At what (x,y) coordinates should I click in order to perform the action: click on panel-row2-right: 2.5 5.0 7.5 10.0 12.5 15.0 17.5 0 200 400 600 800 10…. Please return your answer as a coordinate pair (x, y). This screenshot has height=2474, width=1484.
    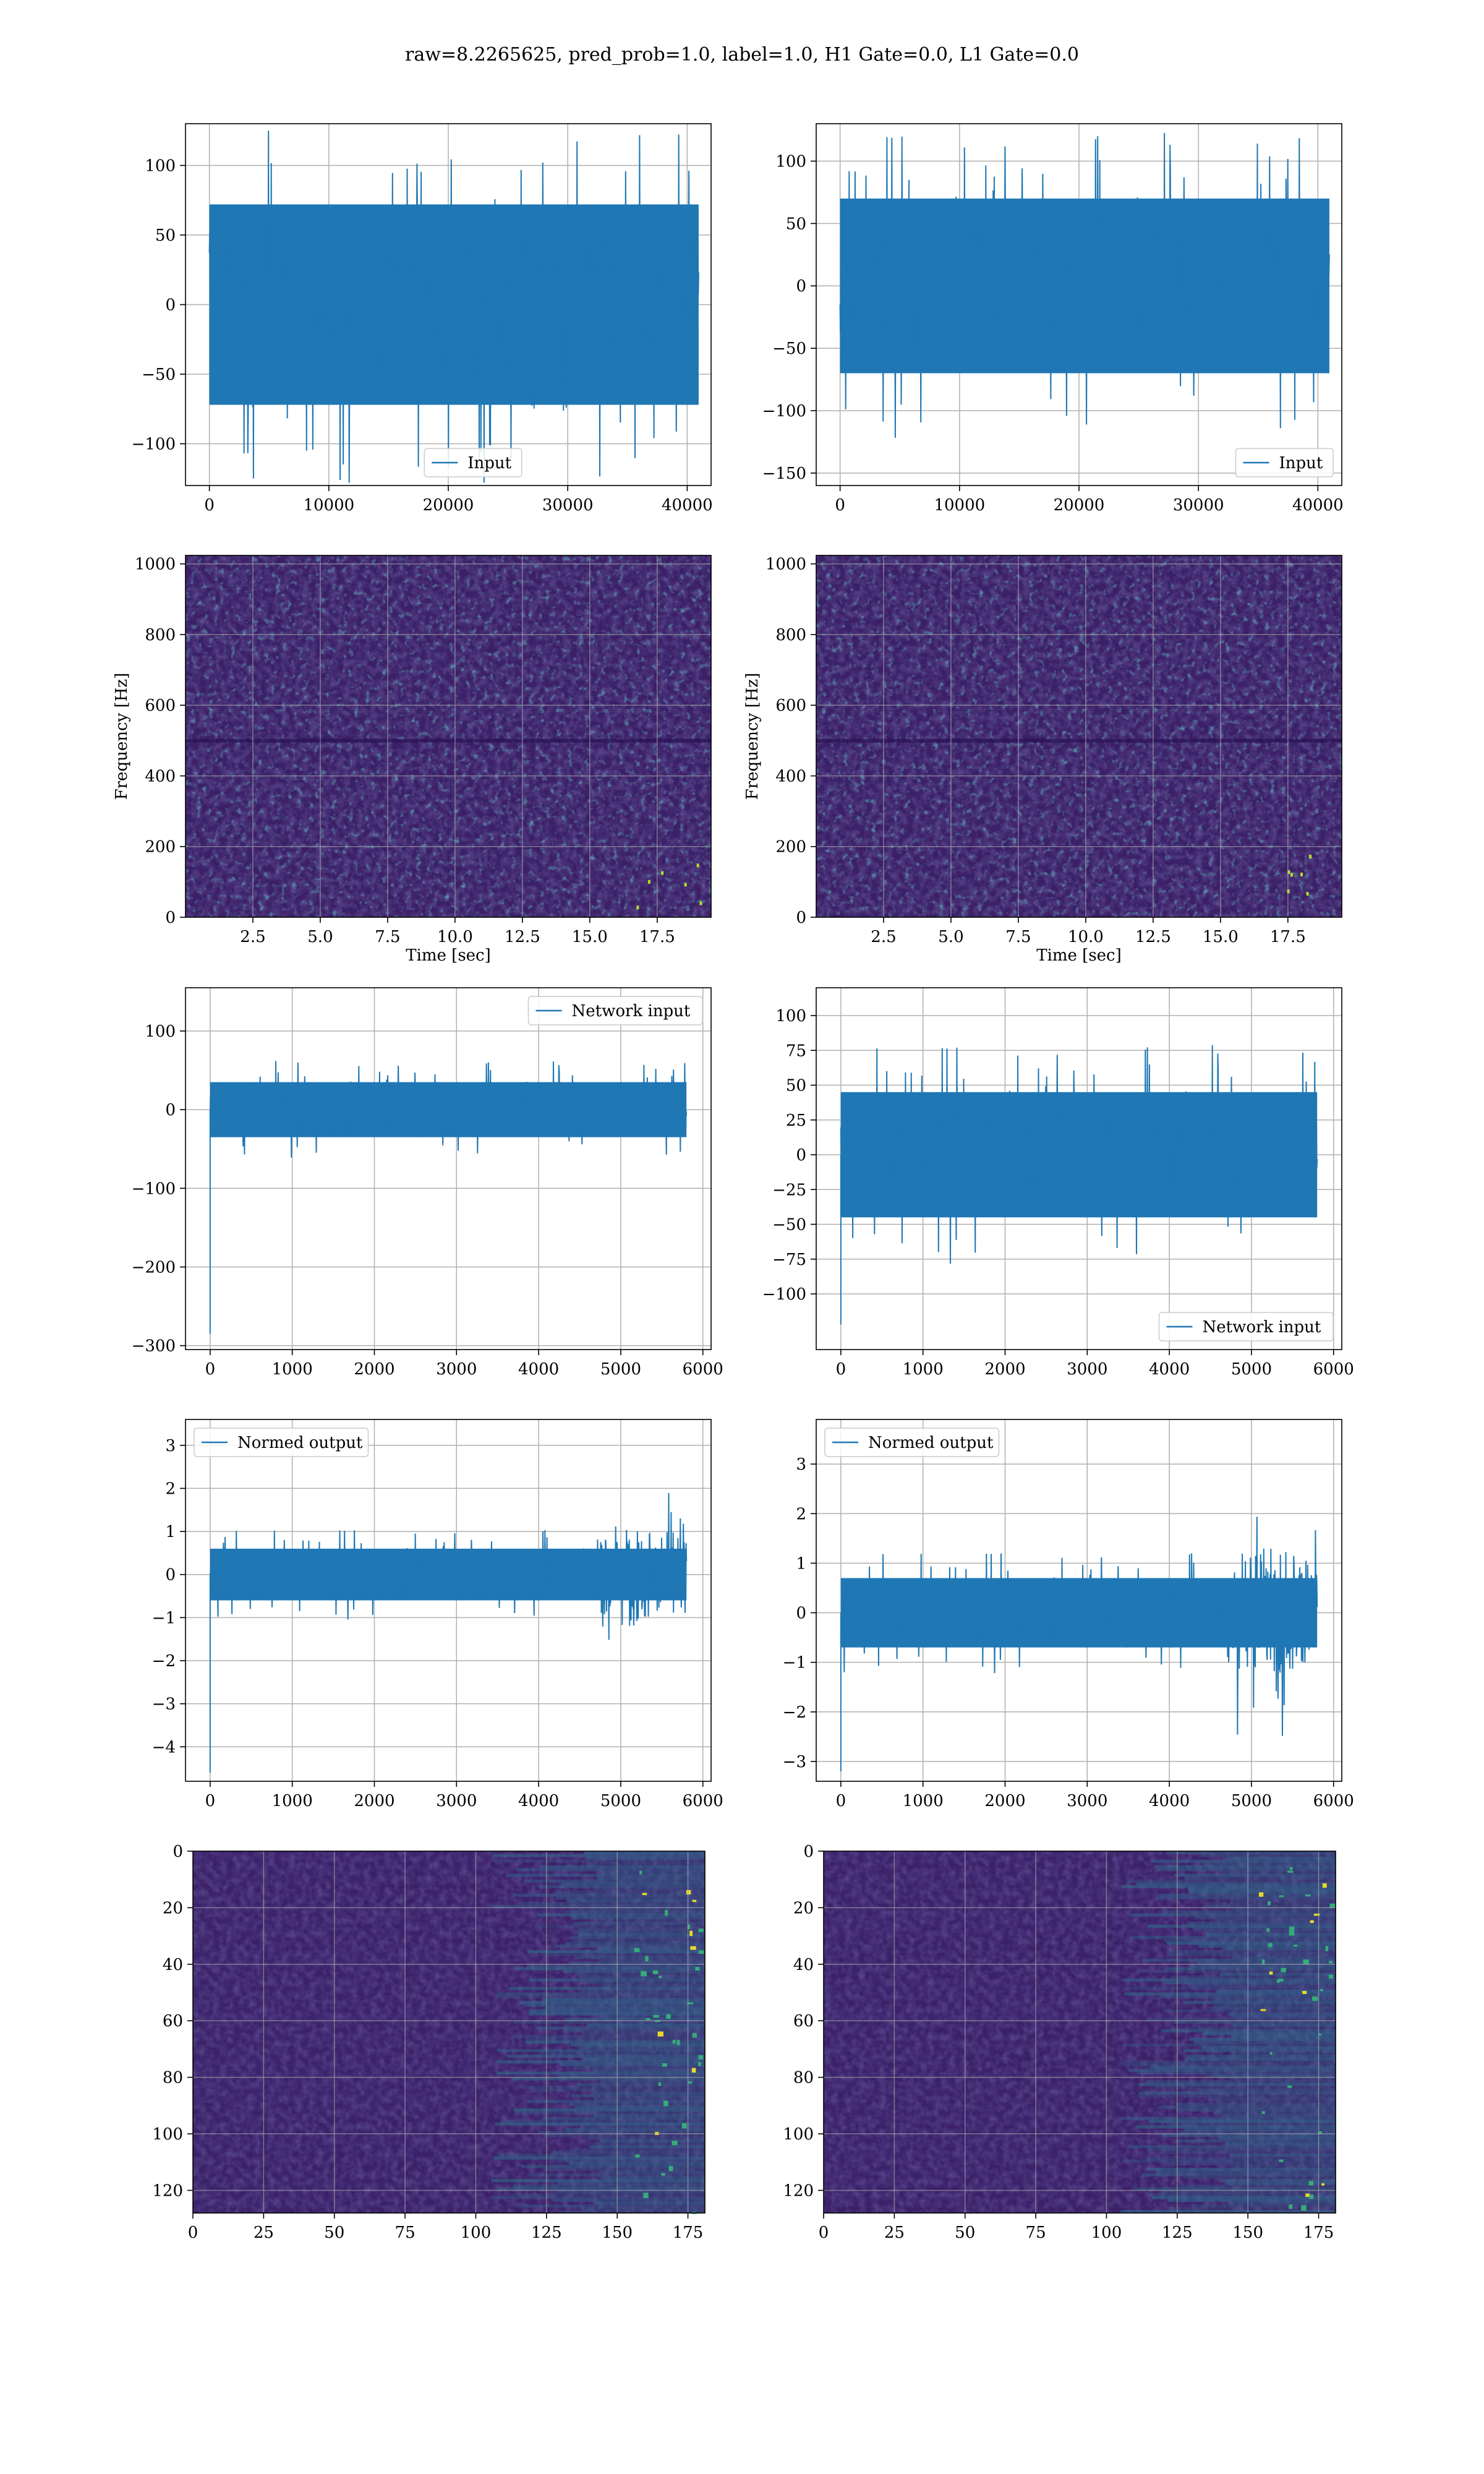
    Looking at the image, I should click on (1042, 760).